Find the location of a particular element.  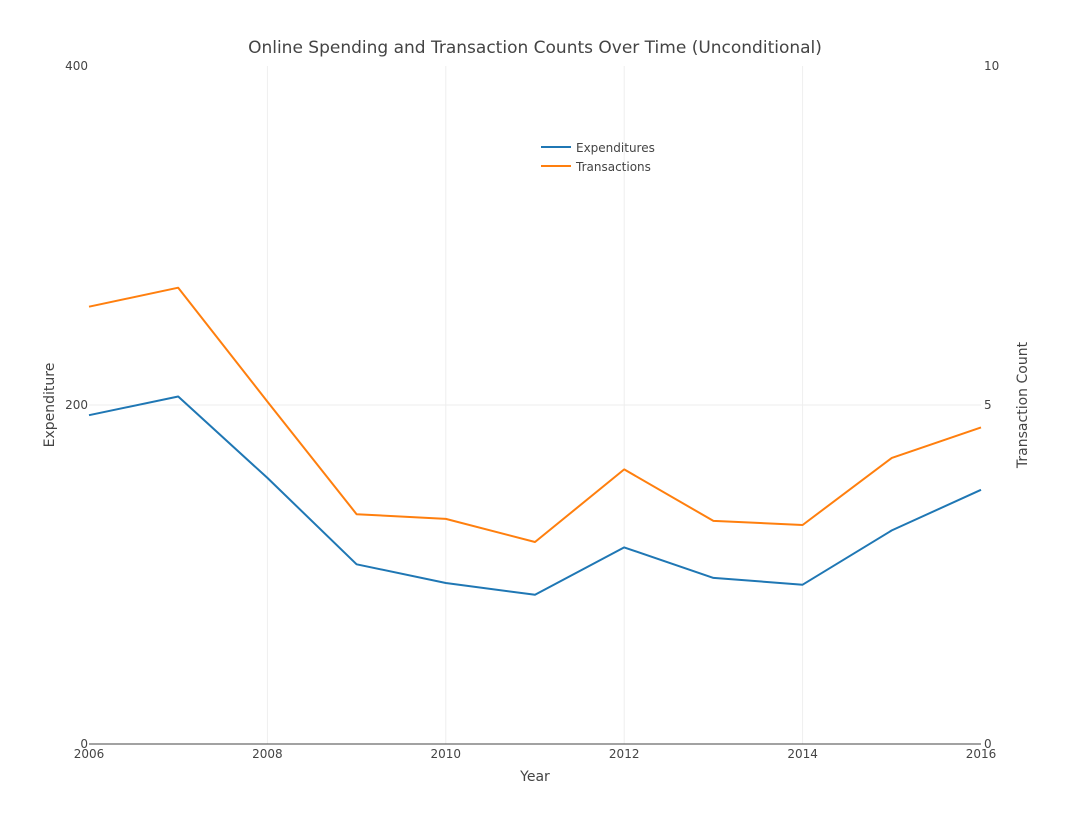

y2-tick-label: 0 is located at coordinates (988, 744).